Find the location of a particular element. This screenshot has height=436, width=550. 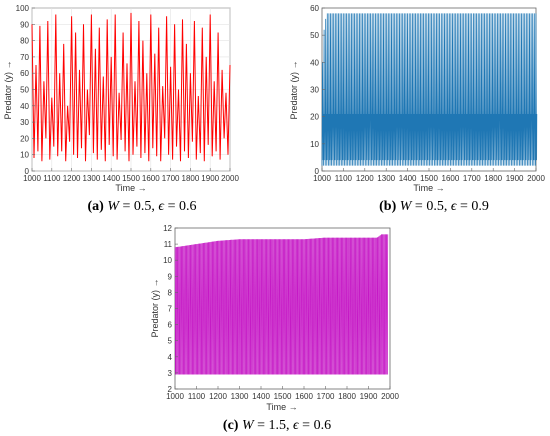

y-tick-label: 70 is located at coordinates (24, 57).